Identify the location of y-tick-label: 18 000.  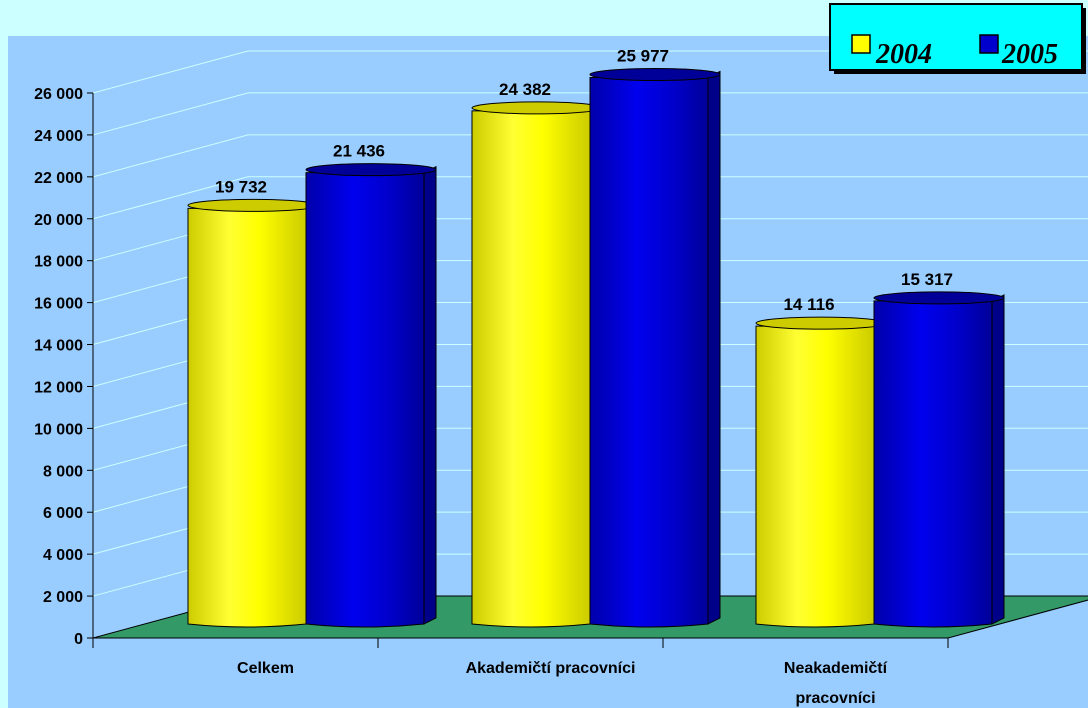
(58, 262).